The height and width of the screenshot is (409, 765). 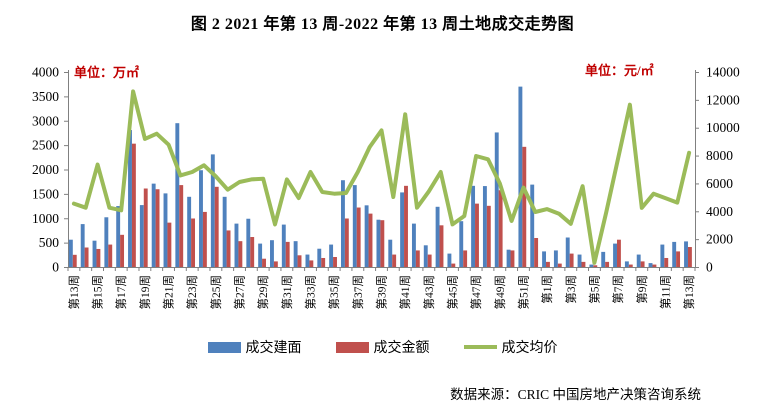 I want to click on legend-item-avg-price: 成交均价, so click(x=510, y=347).